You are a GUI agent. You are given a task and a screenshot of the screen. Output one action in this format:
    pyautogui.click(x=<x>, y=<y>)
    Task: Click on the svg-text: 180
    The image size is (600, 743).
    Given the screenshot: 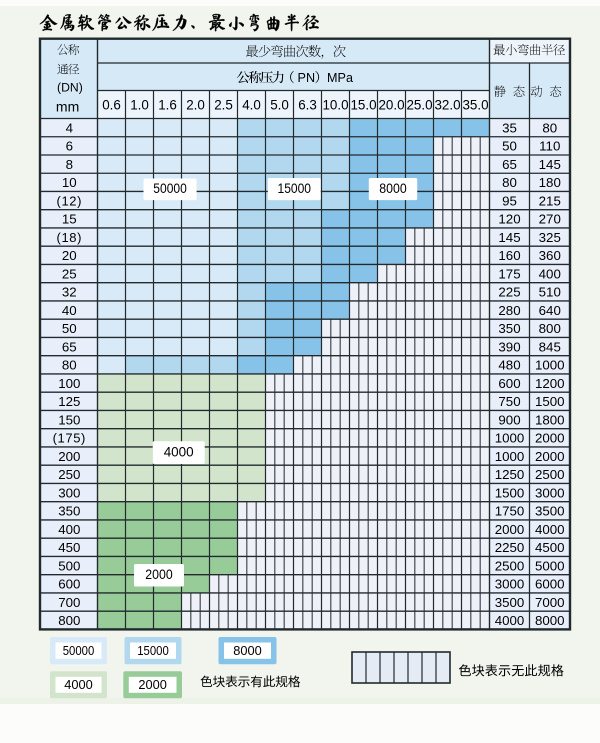 What is the action you would take?
    pyautogui.click(x=550, y=182)
    